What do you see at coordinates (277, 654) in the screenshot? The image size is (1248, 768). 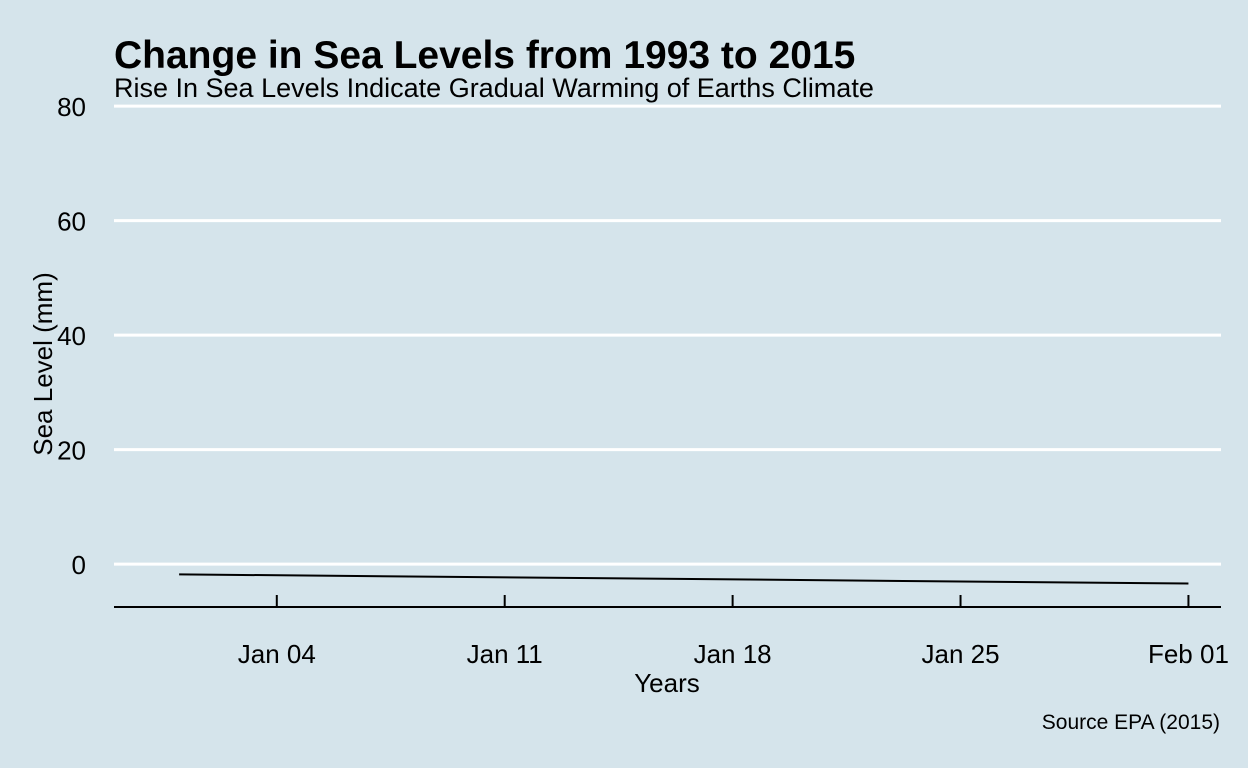 I see `x-tick-label: Jan 04` at bounding box center [277, 654].